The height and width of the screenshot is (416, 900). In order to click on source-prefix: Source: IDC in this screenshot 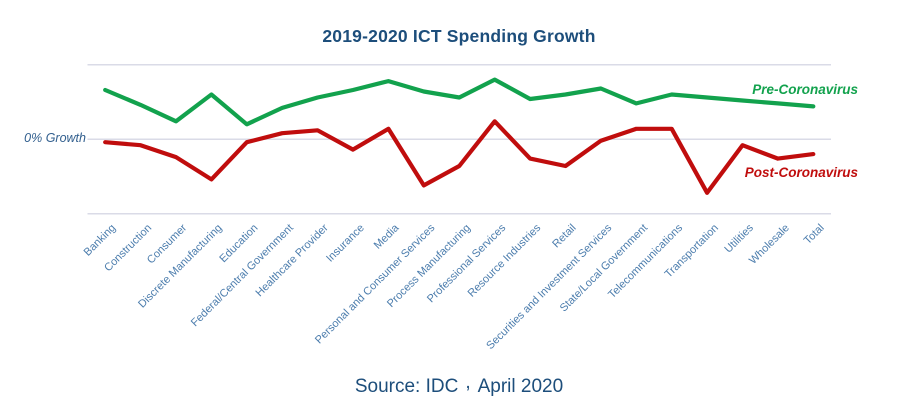, I will do `click(406, 386)`.